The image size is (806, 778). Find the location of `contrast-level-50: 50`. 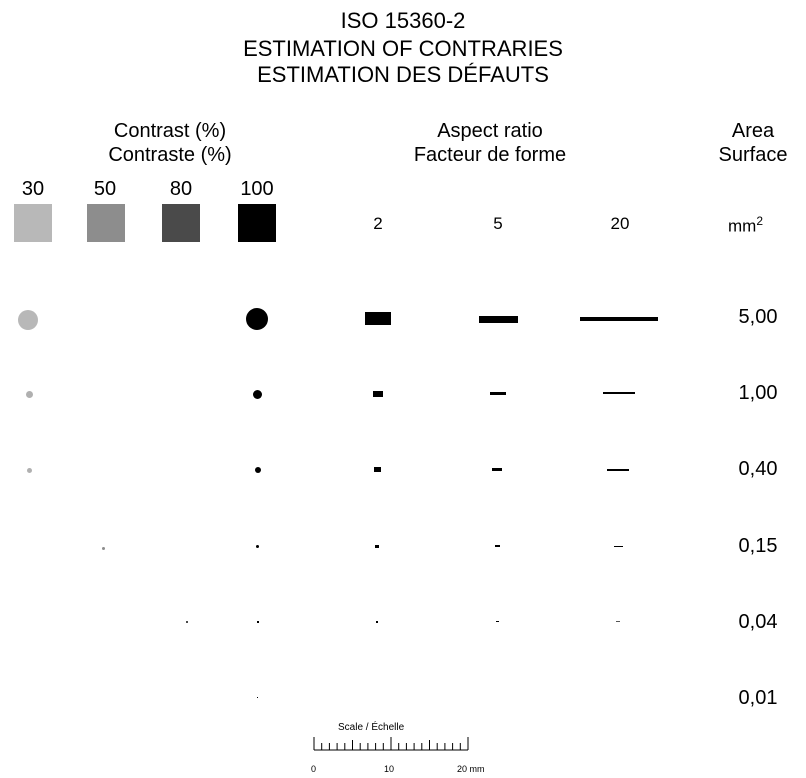

contrast-level-50: 50 is located at coordinates (105, 189).